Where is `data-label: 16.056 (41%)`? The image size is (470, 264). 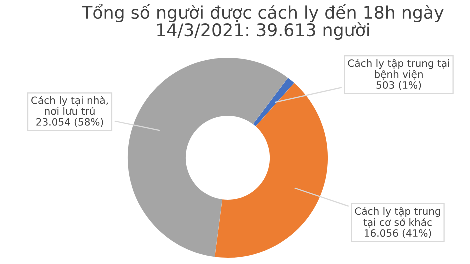 data-label: 16.056 (41%) is located at coordinates (398, 233).